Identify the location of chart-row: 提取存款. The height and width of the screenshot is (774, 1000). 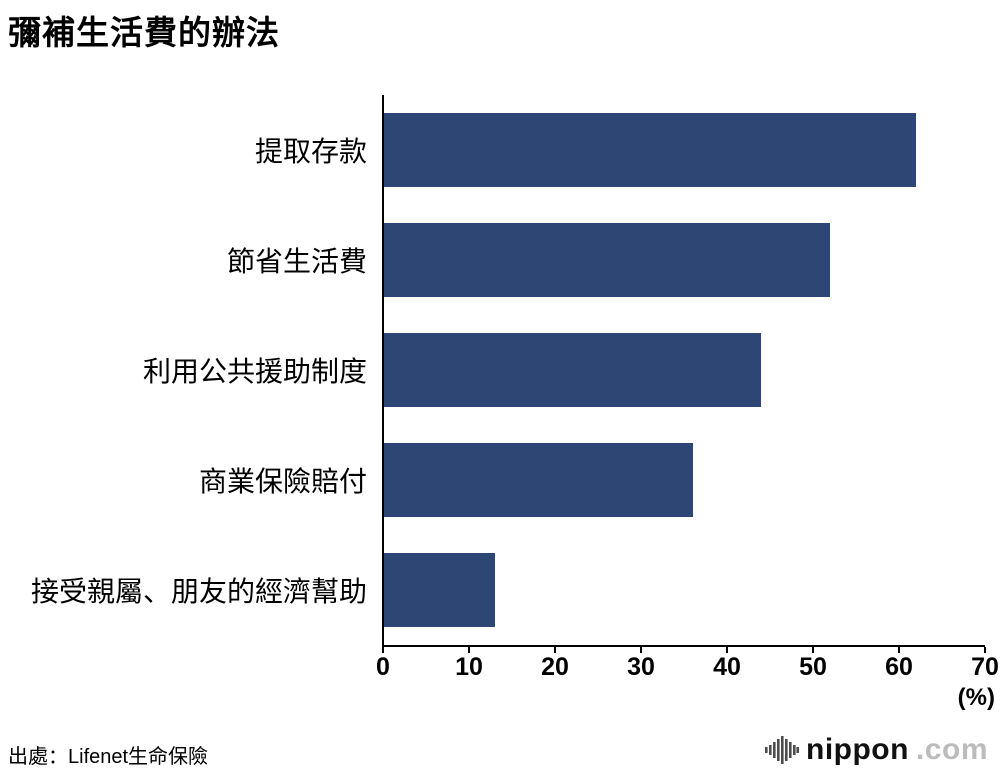
(492, 150).